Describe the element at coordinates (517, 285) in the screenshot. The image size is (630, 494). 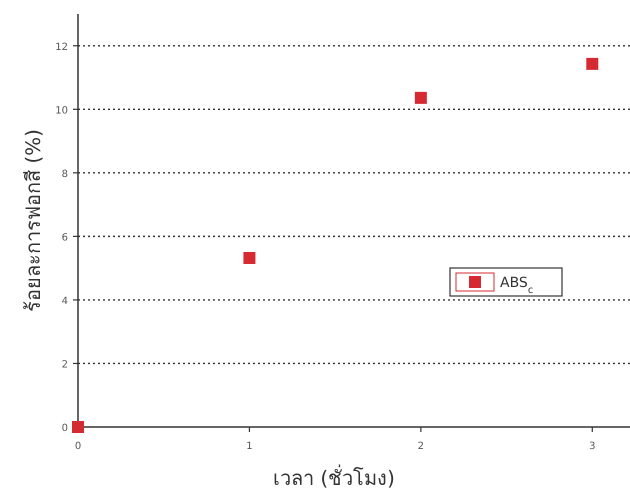
I see `legend-label: ABS$_{c}$` at that location.